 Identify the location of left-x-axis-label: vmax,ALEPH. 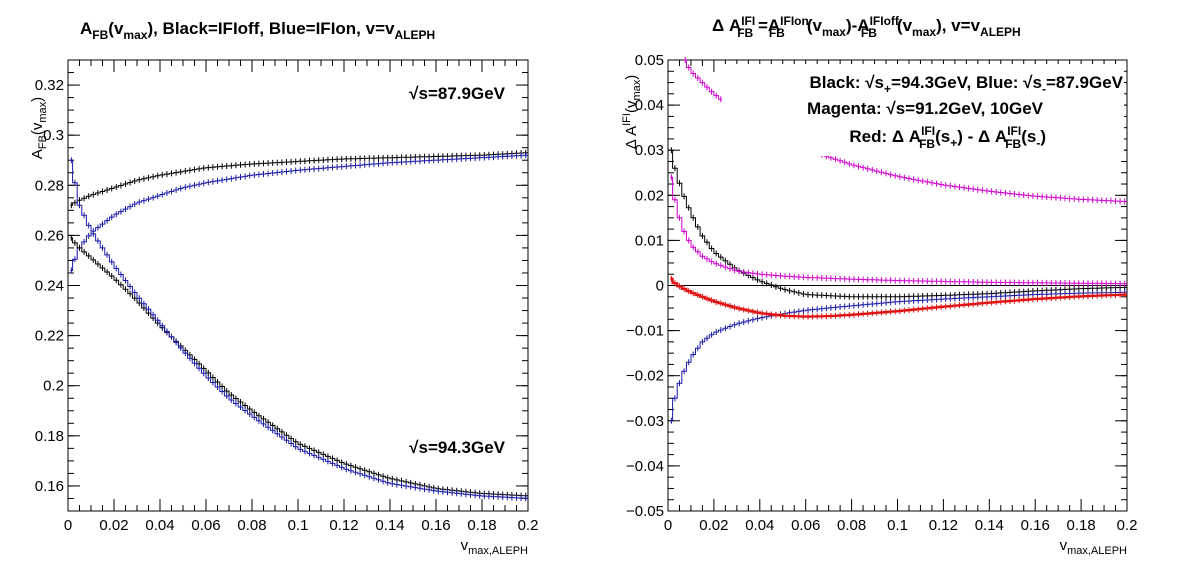
(494, 547).